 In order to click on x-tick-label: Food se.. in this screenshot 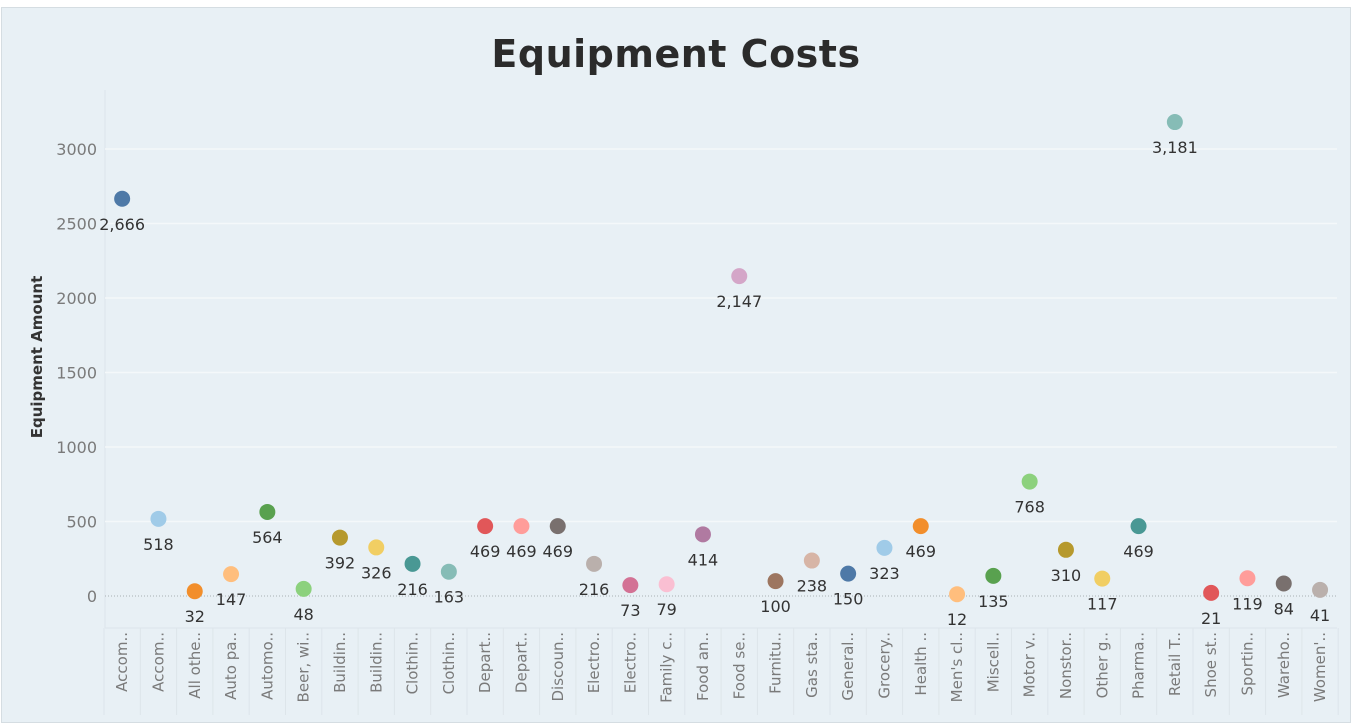, I will do `click(739, 665)`.